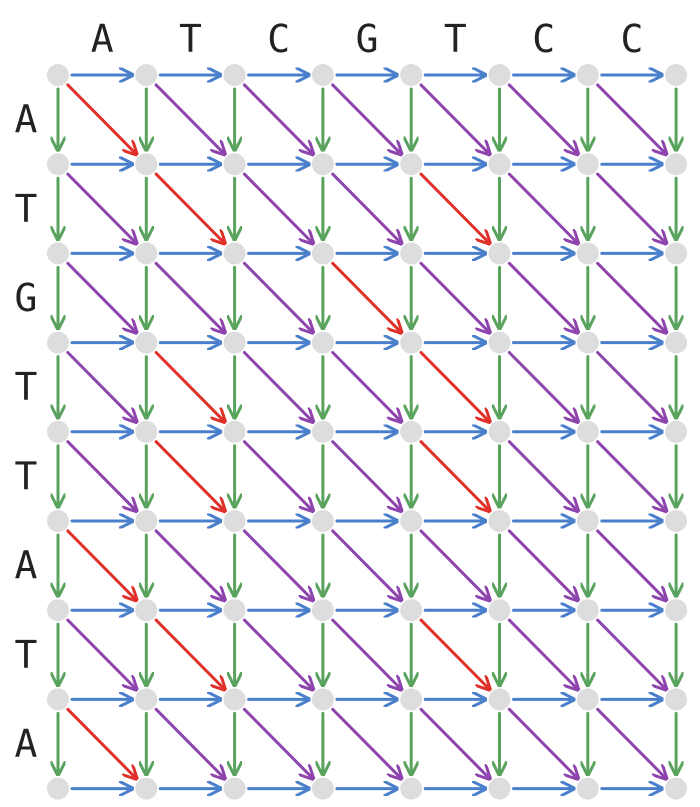  Describe the element at coordinates (26, 432) in the screenshot. I see `left-sequence-labels: A T G T T A T A` at that location.